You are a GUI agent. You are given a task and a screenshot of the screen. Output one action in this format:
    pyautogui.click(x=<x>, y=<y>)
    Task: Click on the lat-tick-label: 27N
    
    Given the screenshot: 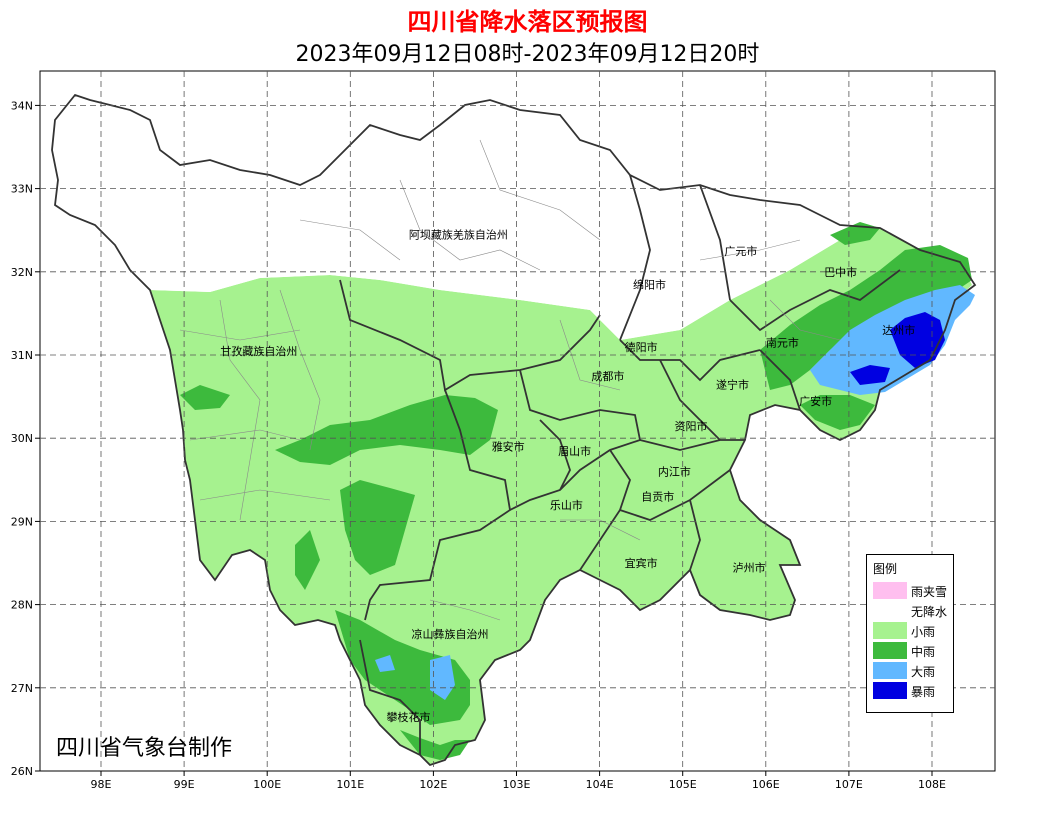 What is the action you would take?
    pyautogui.click(x=22, y=688)
    